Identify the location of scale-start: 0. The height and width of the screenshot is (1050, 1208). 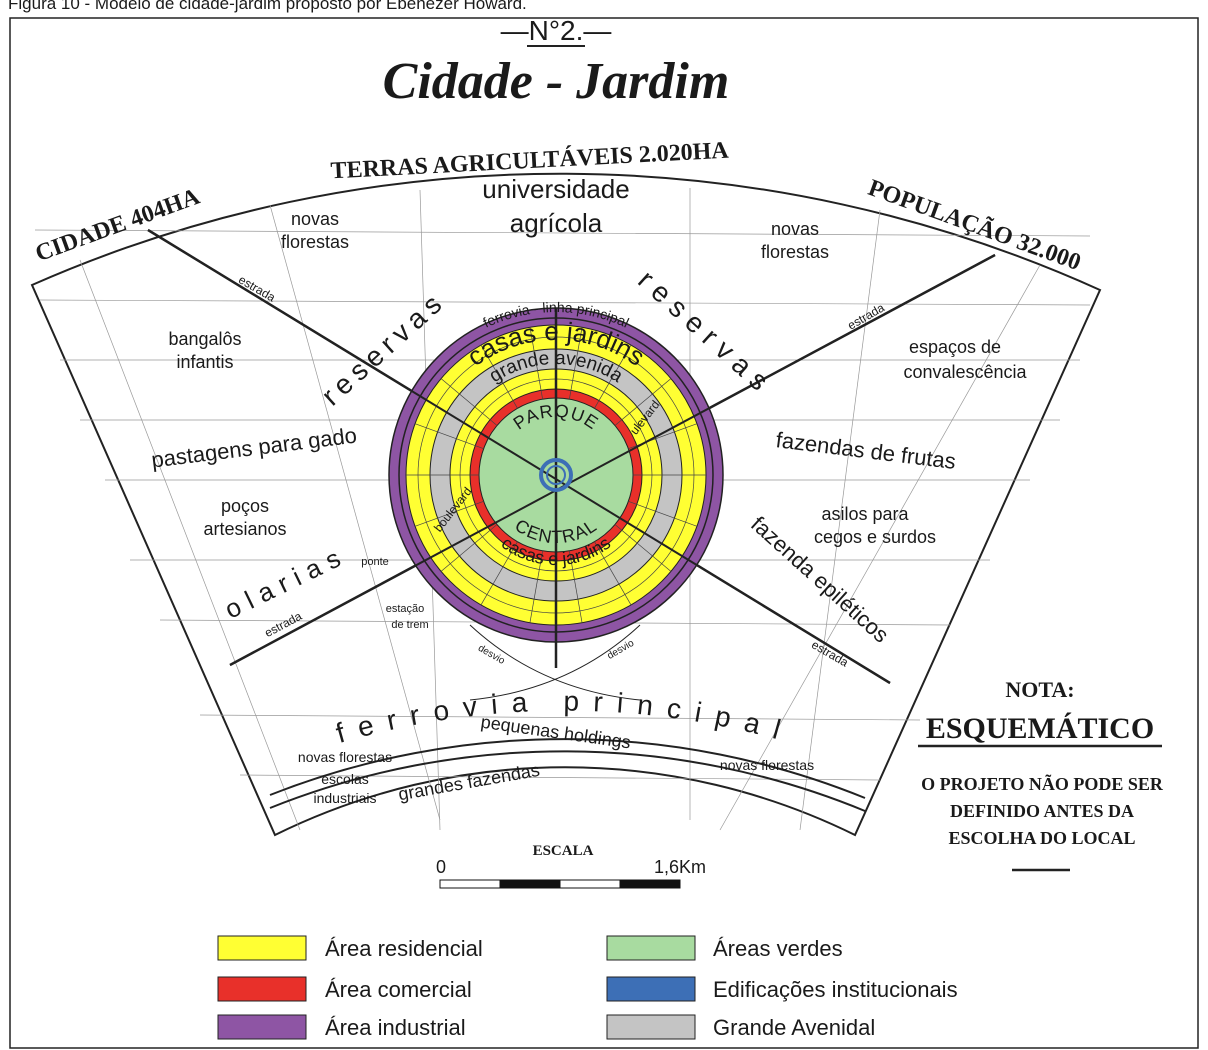
(441, 867).